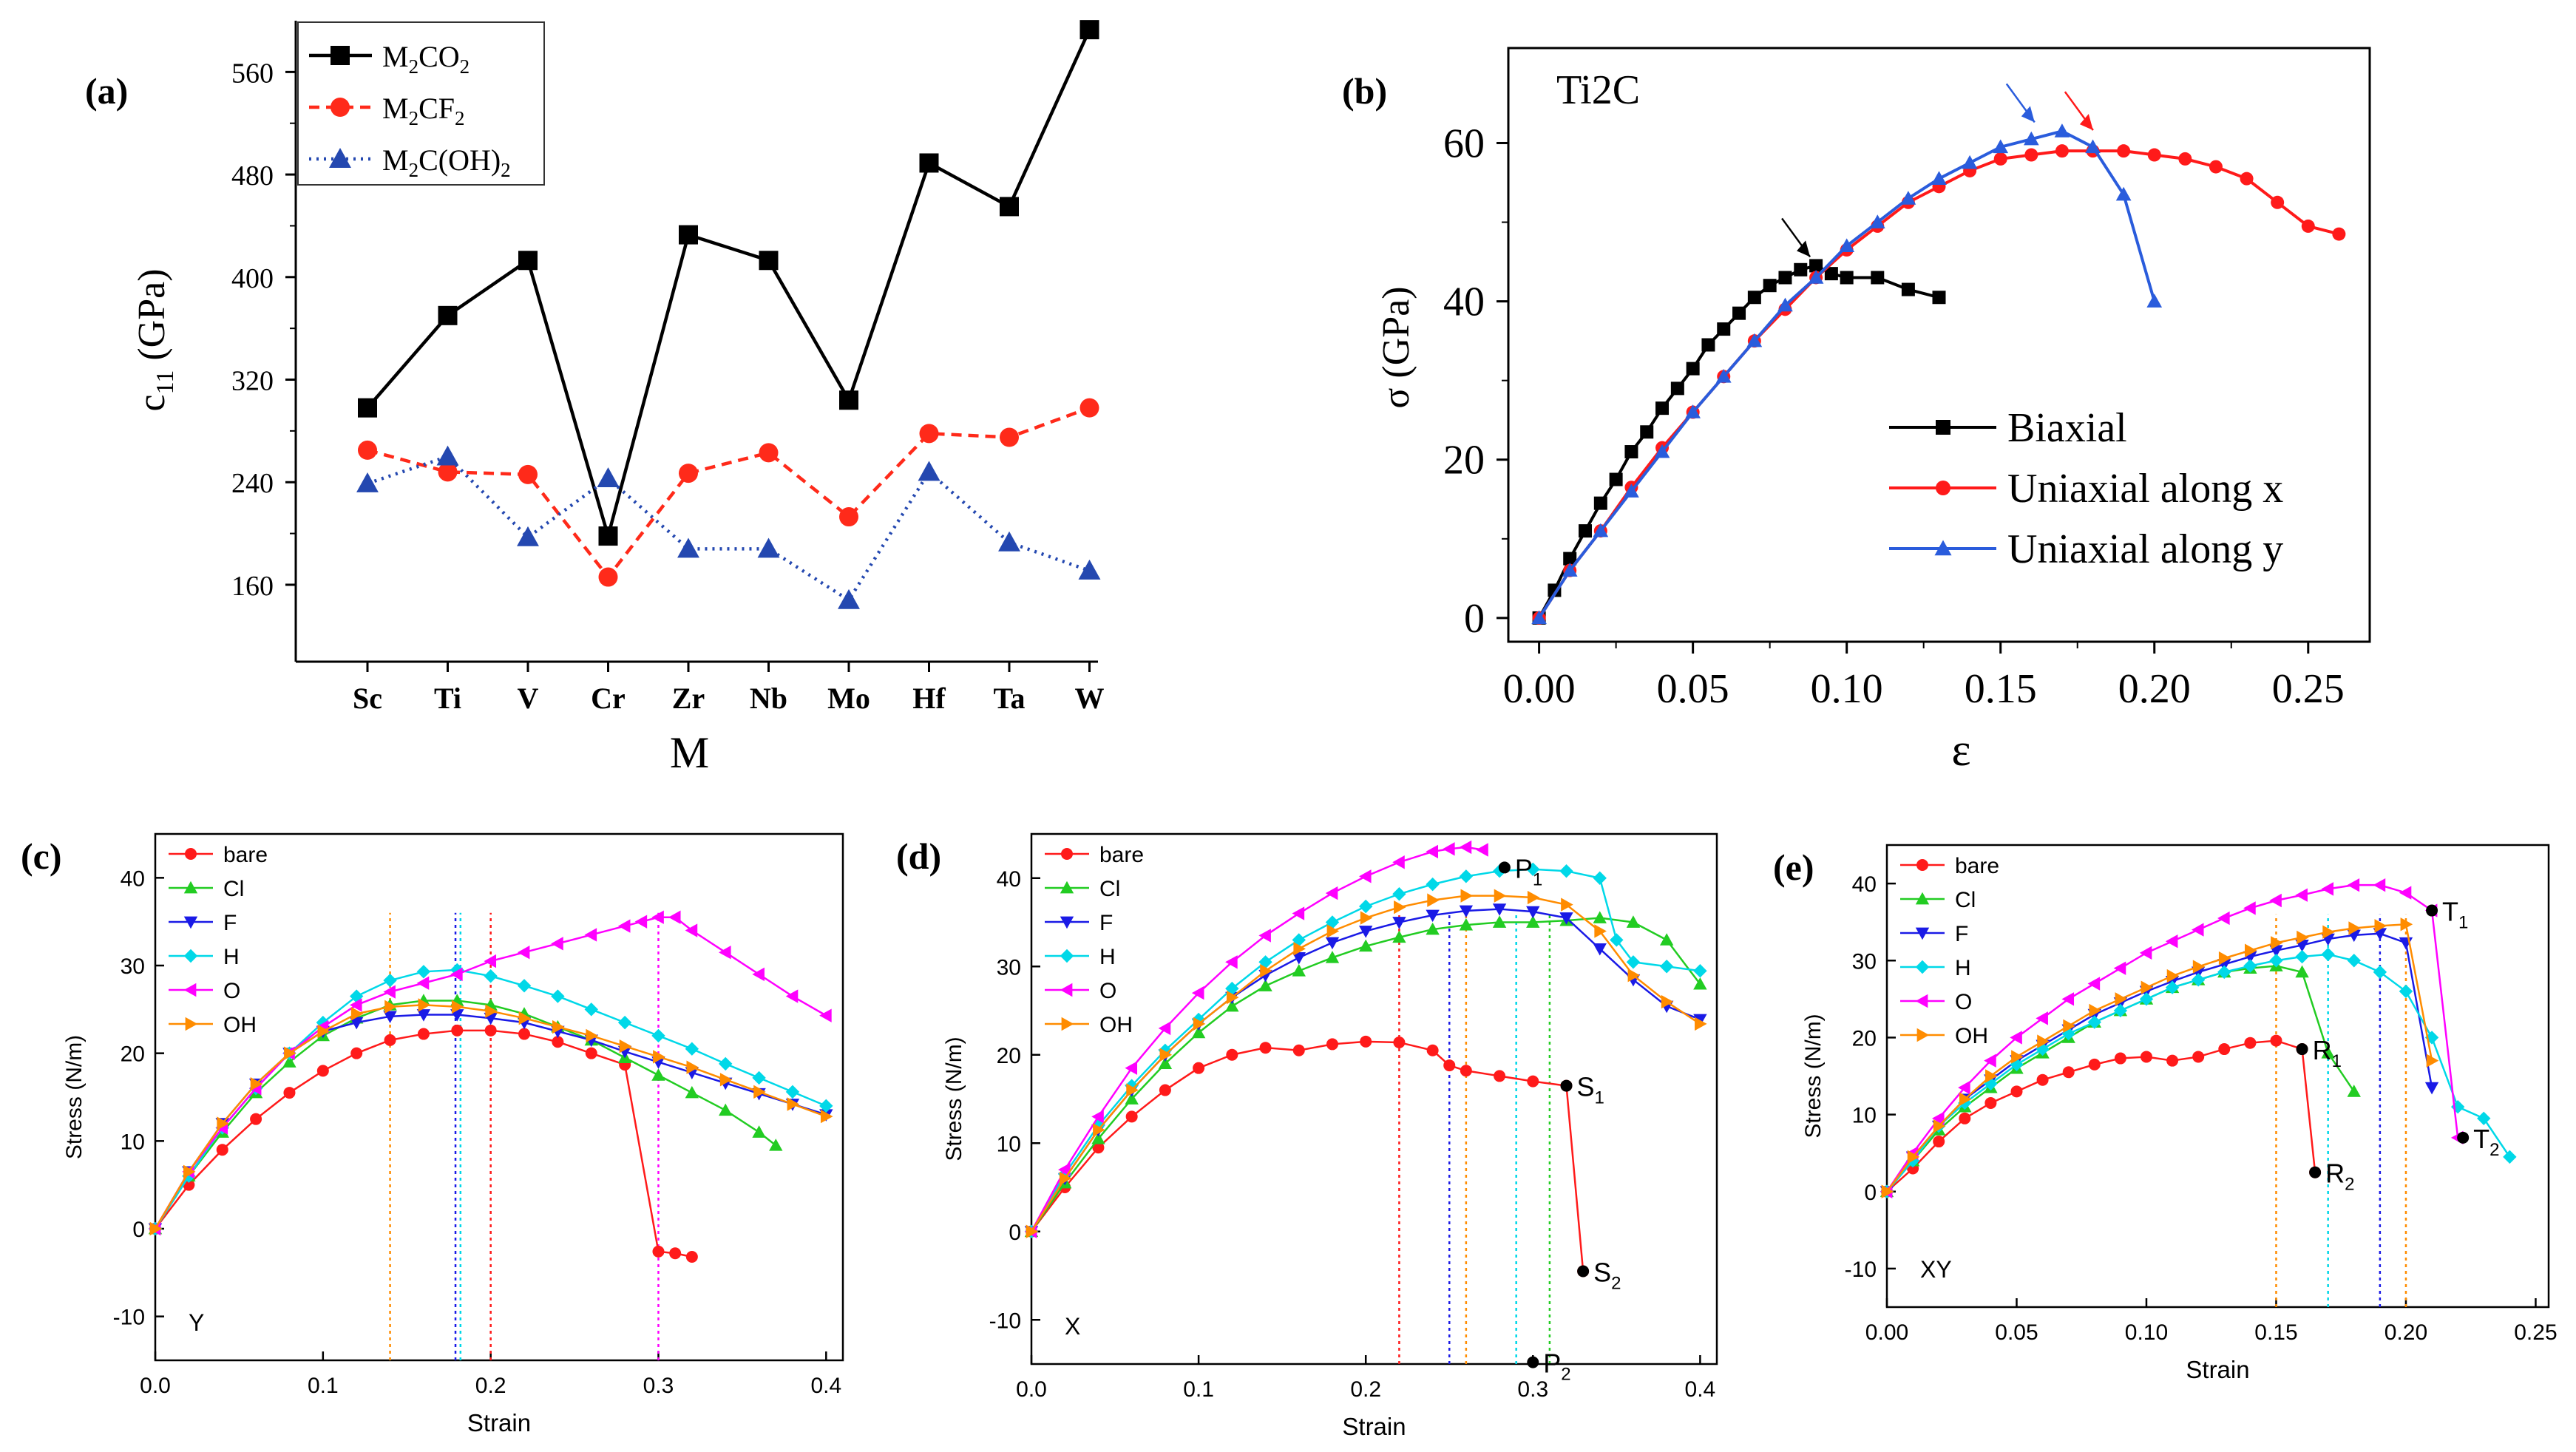  What do you see at coordinates (1366, 1063) in the screenshot?
I see `series-OH` at bounding box center [1366, 1063].